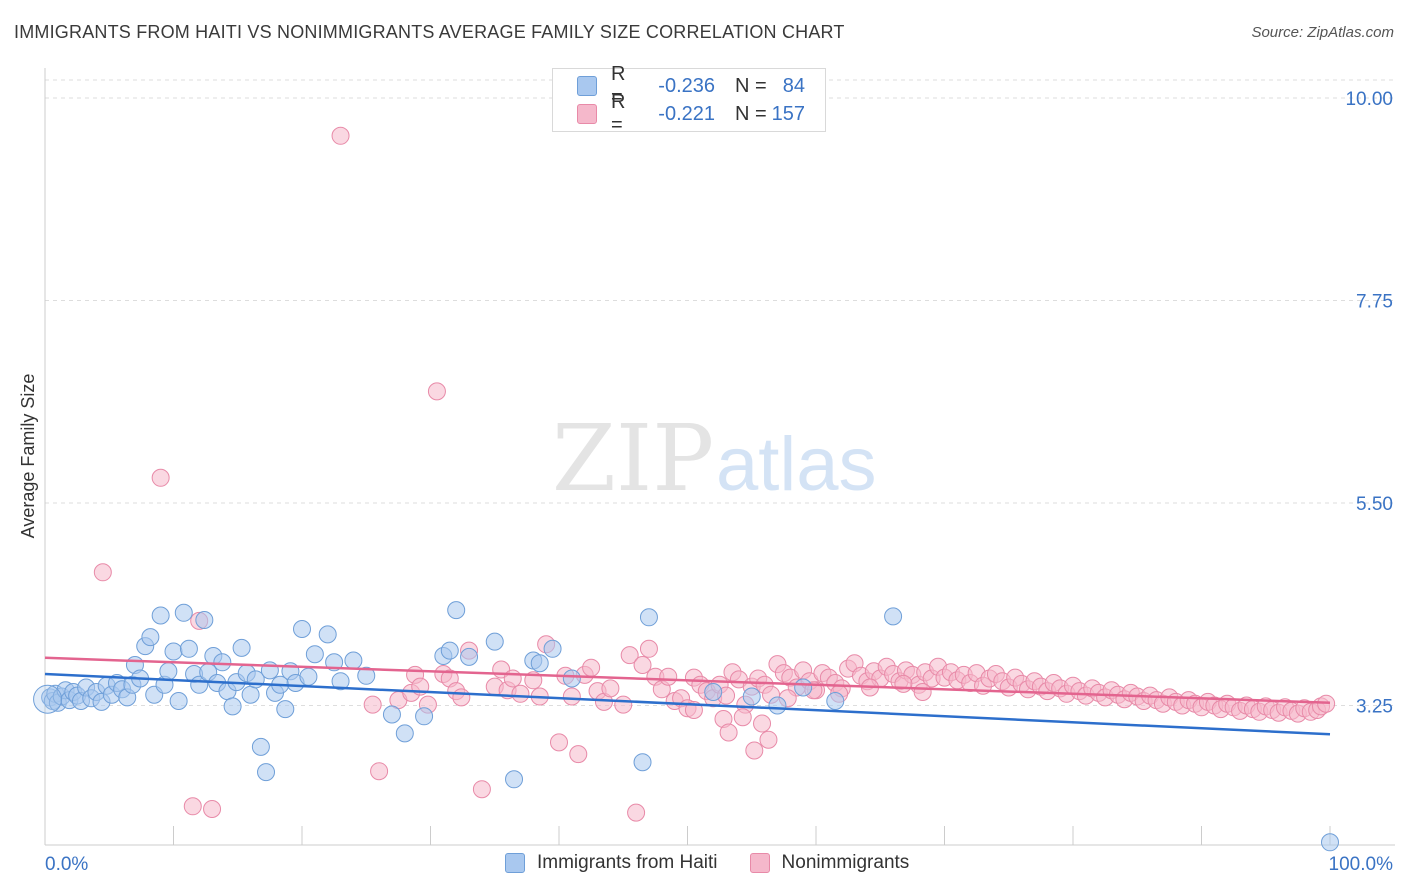  Describe the element at coordinates (686, 85) in the screenshot. I see `r-value: -0.236` at that location.